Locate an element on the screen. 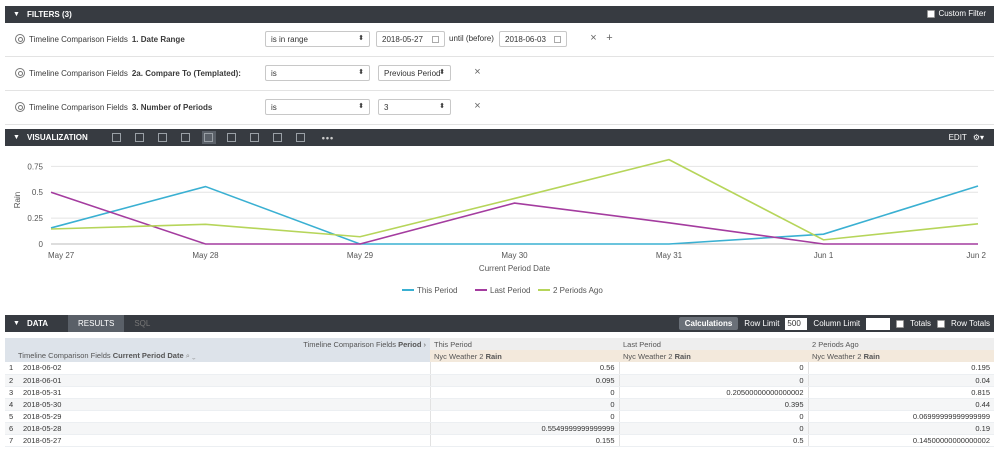  dimension-label: Timeline Comparison Fields is located at coordinates (64, 355).